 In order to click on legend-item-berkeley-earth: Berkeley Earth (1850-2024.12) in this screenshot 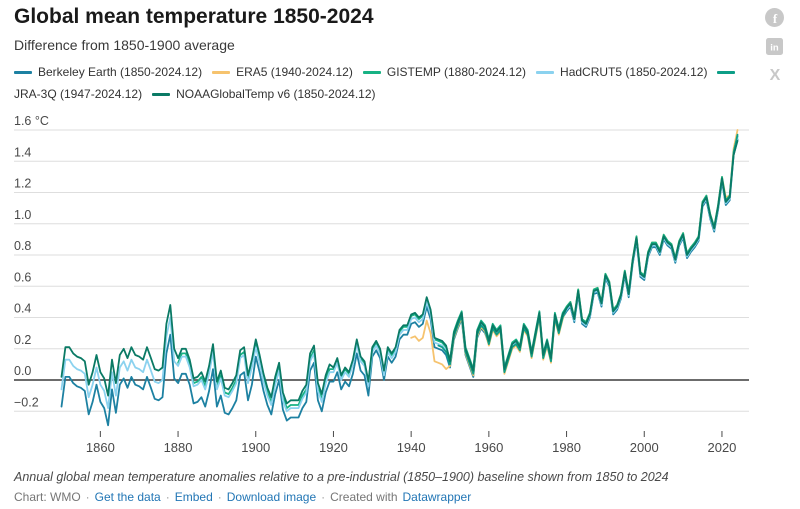, I will do `click(108, 72)`.